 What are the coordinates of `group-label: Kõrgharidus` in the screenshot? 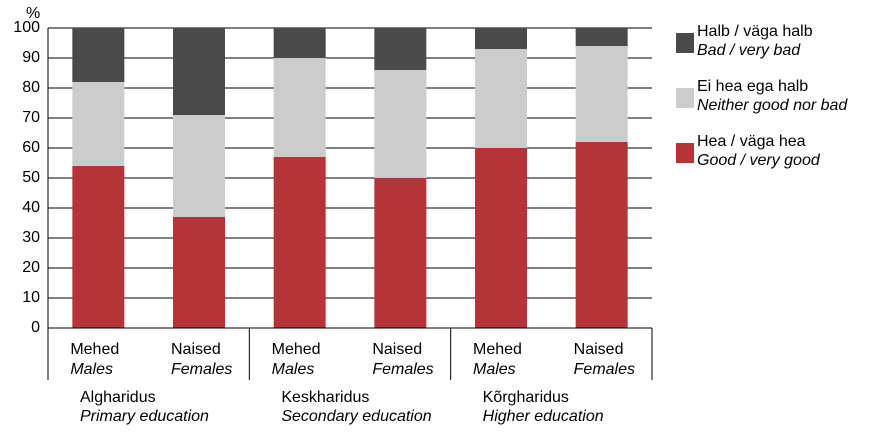 It's located at (526, 397).